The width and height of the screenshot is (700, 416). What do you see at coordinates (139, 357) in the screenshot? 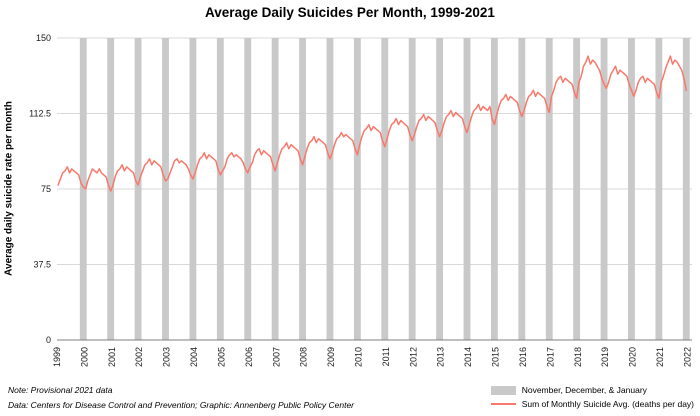
I see `svg-text: 2002` at bounding box center [139, 357].